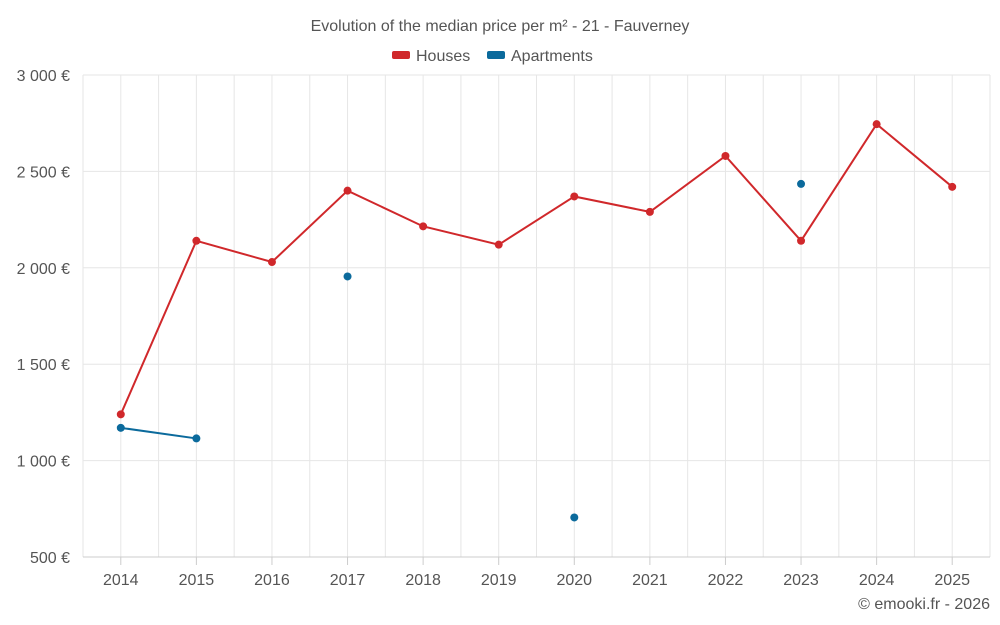 This screenshot has width=1000, height=625. I want to click on x-tick-label: 2015, so click(197, 580).